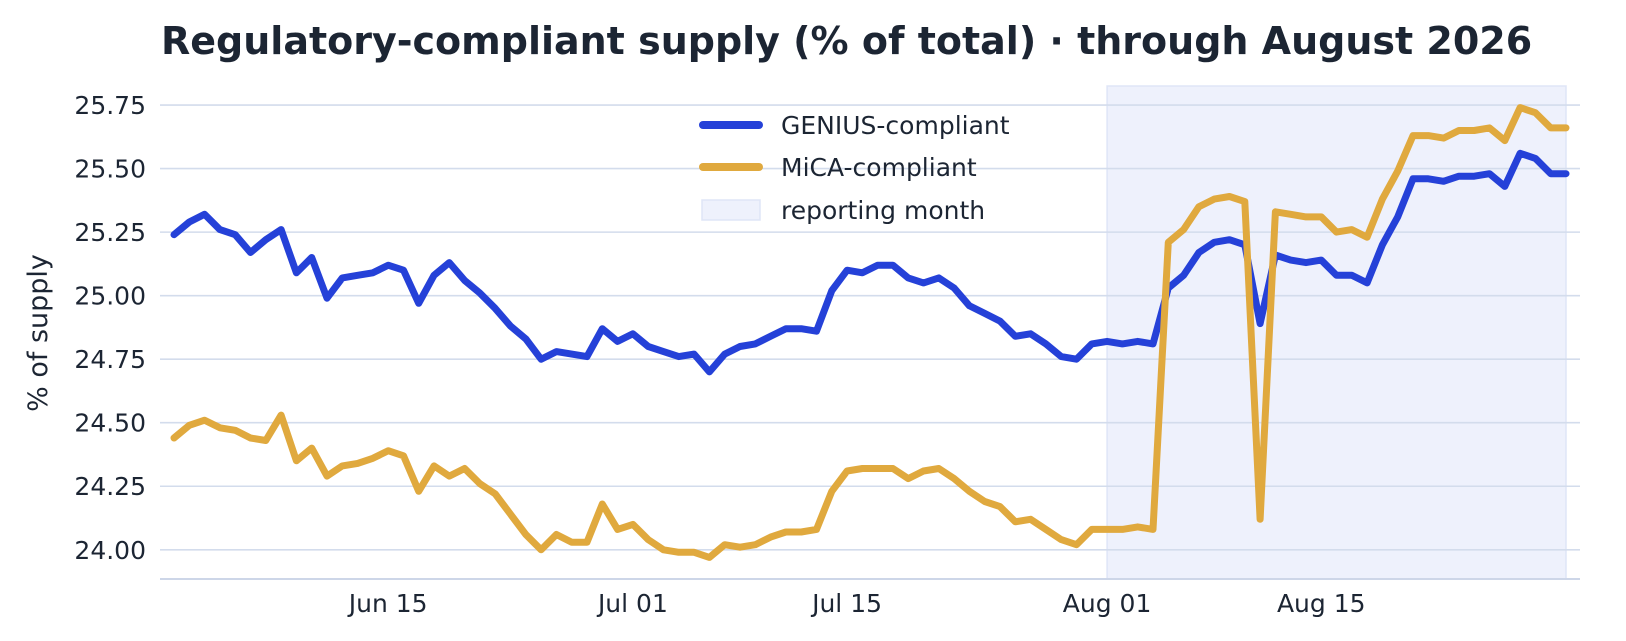 The width and height of the screenshot is (1626, 641). Describe the element at coordinates (110, 486) in the screenshot. I see `y-tick-label: 24.25` at that location.